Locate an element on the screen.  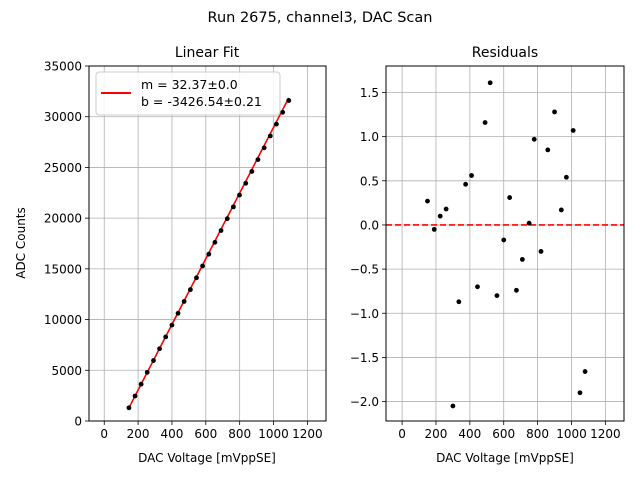
residuals-x-tick-label: 600 is located at coordinates (503, 434).